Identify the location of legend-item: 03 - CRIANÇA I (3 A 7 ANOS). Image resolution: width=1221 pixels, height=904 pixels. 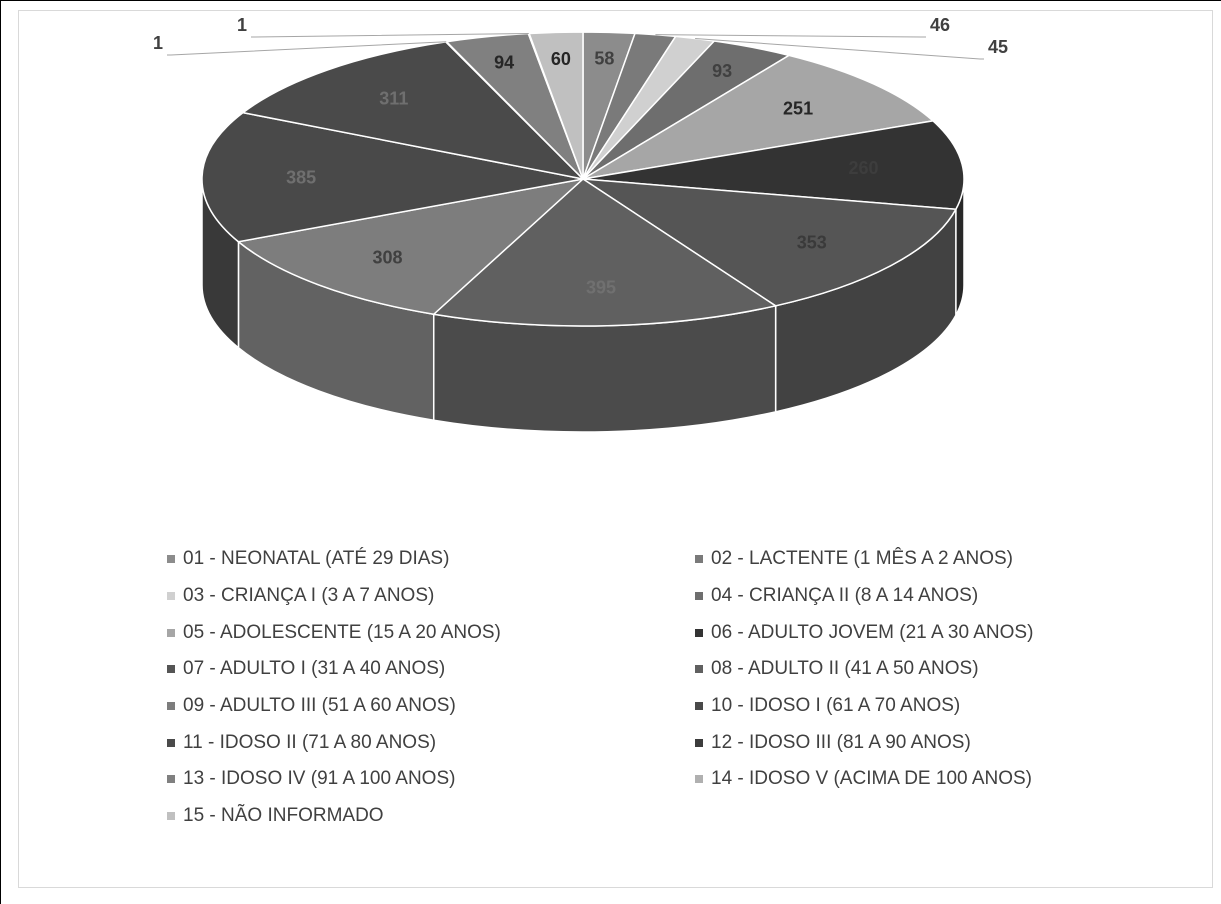
(431, 596).